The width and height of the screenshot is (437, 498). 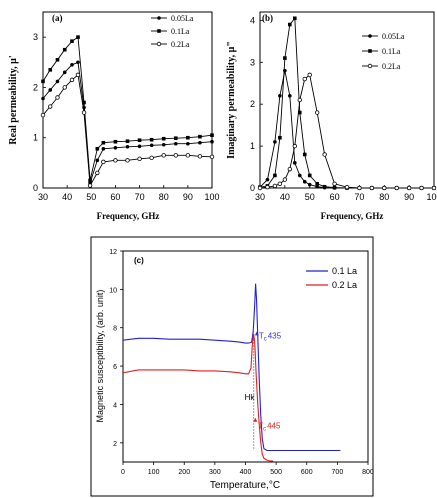 I want to click on y-tick-label: 0, so click(x=252, y=188).